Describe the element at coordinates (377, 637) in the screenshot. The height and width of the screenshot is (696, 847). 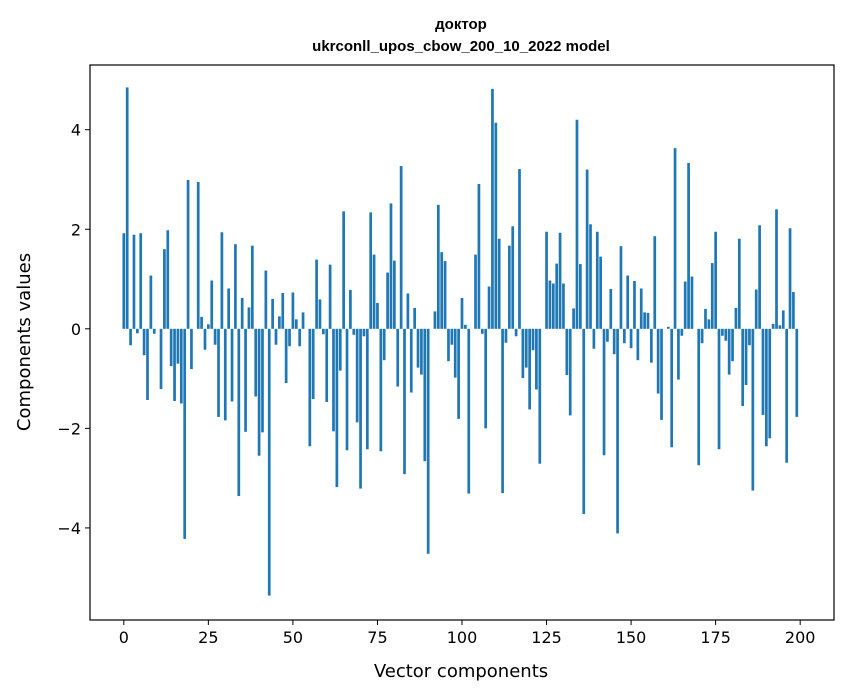
I see `x-tick-label: 75` at that location.